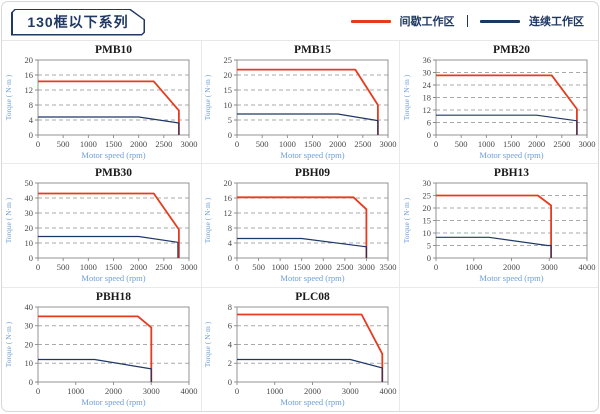 This screenshot has height=414, width=600. Describe the element at coordinates (78, 22) in the screenshot. I see `page-title: 130框以下系列` at that location.